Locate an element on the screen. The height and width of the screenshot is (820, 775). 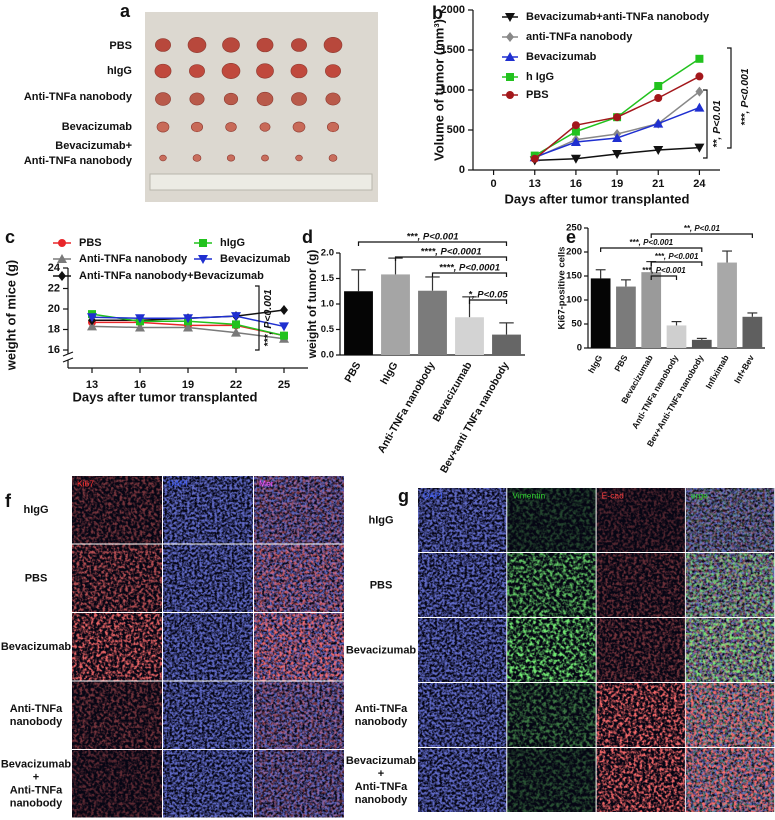
panel-label: c is located at coordinates (10, 237).